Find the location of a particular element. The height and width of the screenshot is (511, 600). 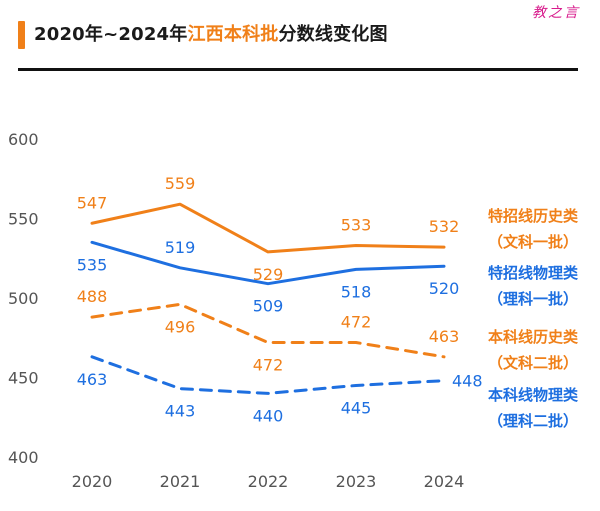

x-tick-label: 2020 is located at coordinates (92, 481).